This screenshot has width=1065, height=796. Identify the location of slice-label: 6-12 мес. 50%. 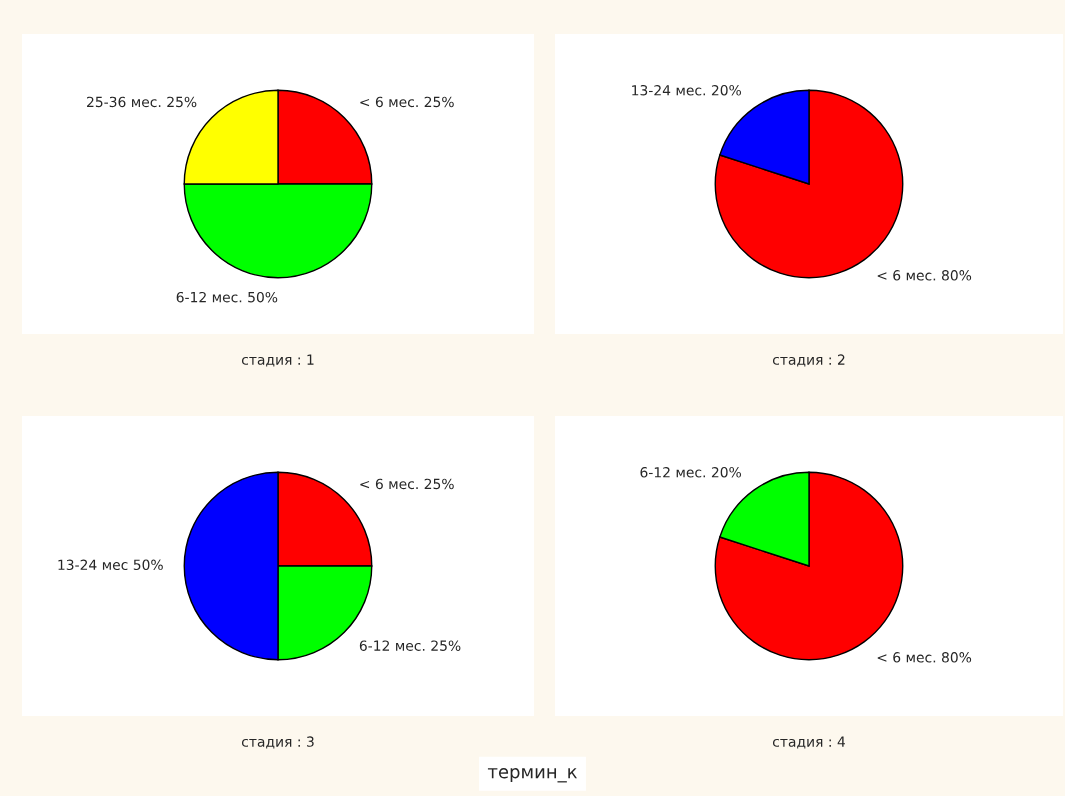
(227, 297).